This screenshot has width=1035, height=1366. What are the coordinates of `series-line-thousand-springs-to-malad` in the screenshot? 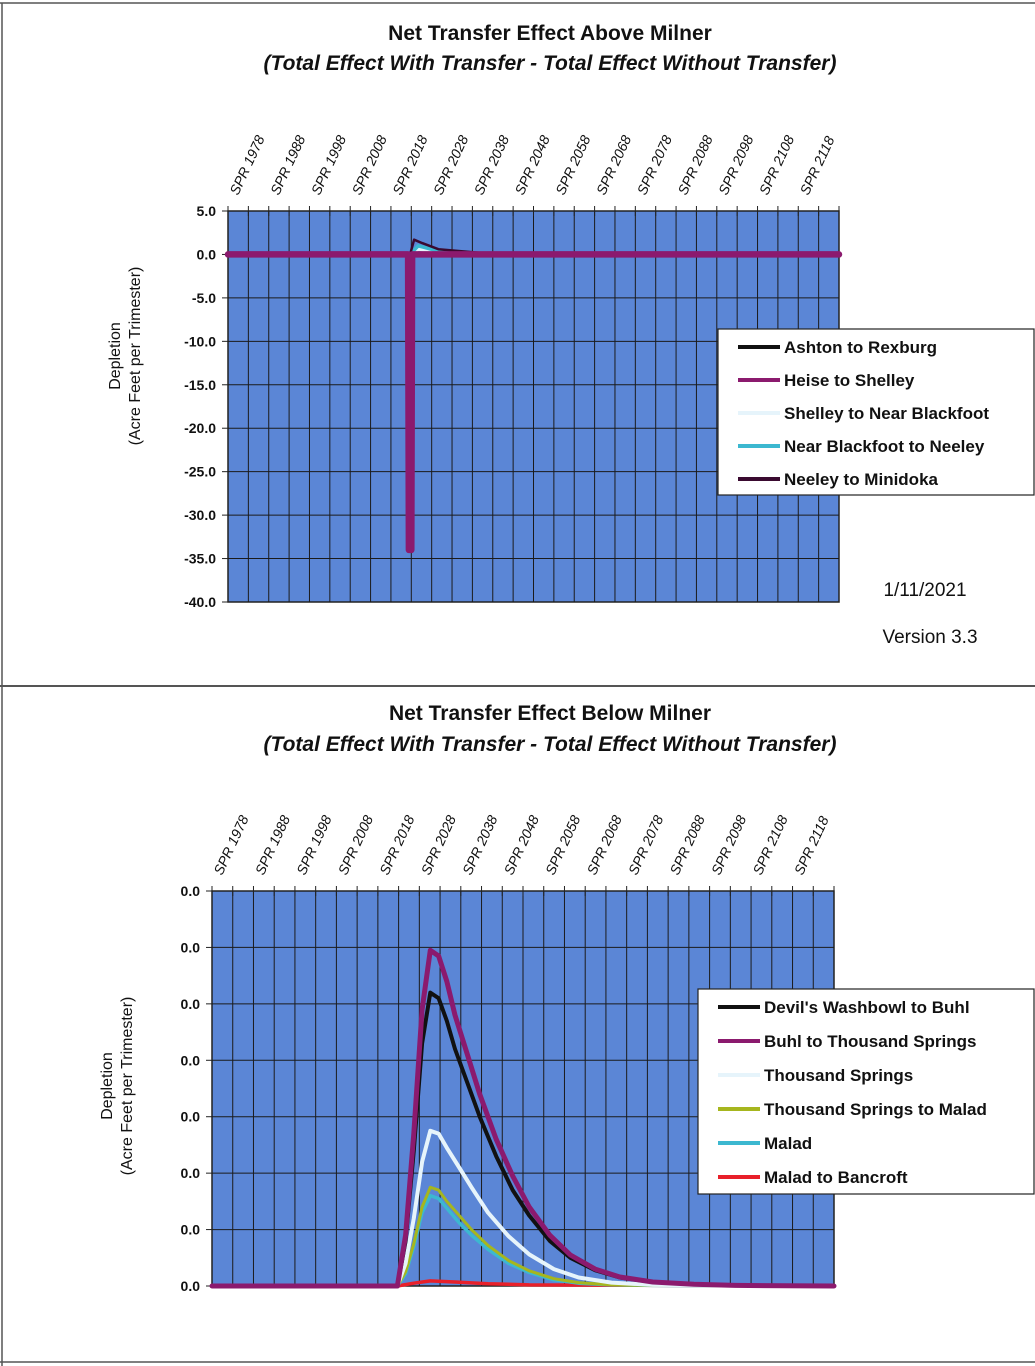 It's located at (523, 1236).